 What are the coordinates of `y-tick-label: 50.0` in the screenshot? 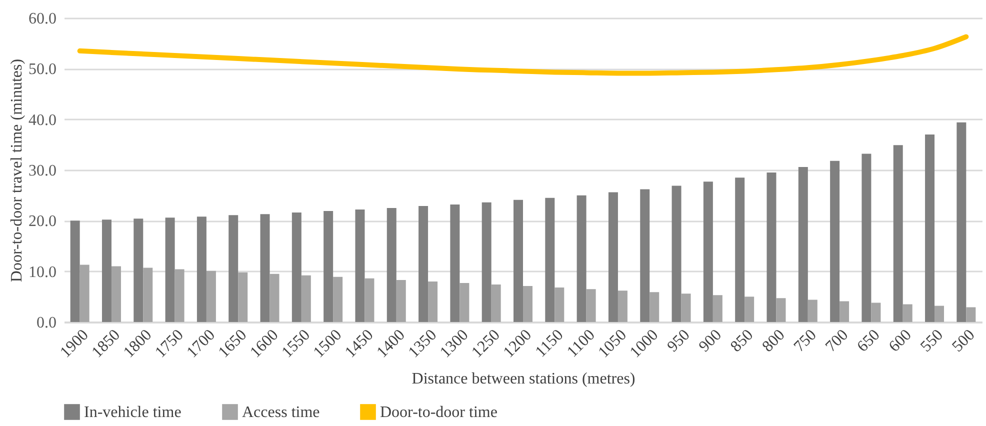 It's located at (42, 69).